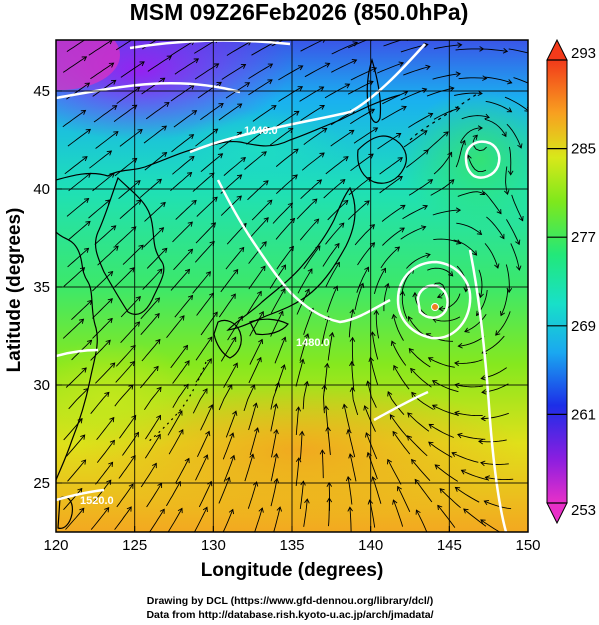  I want to click on contour-low-inner, so click(432, 301).